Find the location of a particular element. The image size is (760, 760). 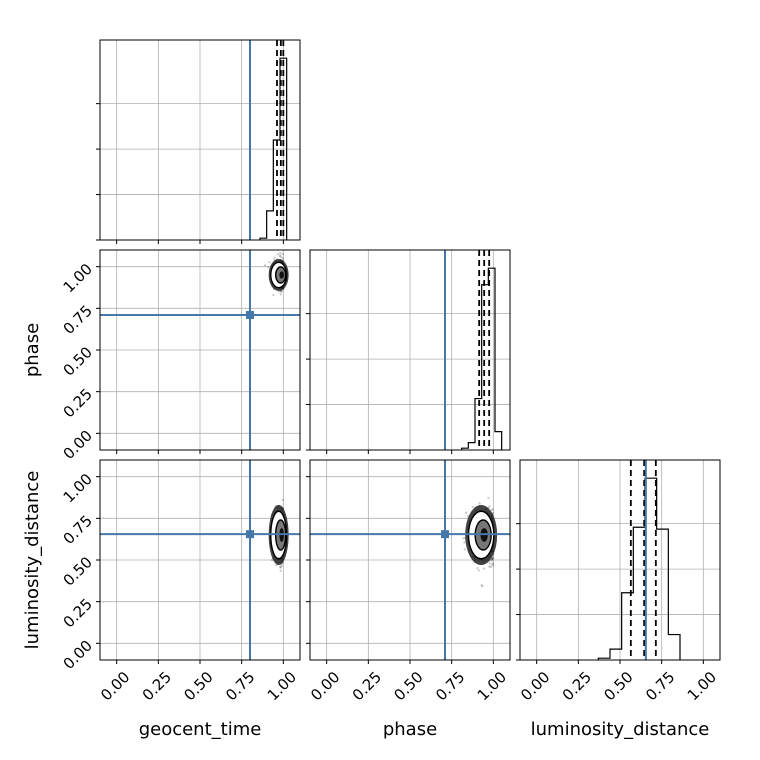

x-axis-label-2: luminosity_distance is located at coordinates (620, 729).